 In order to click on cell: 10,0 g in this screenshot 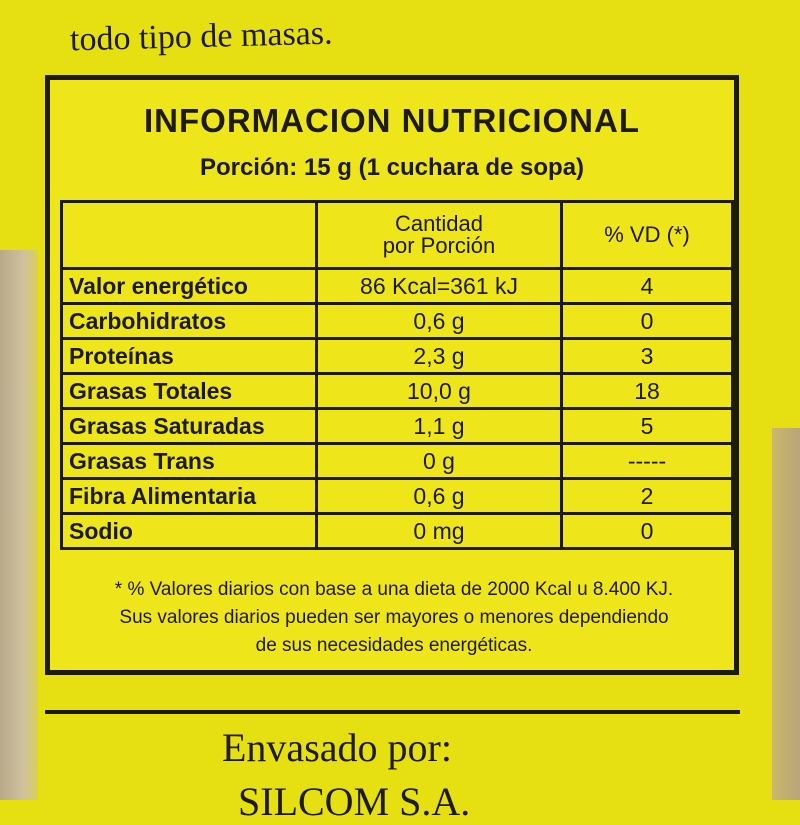, I will do `click(439, 391)`.